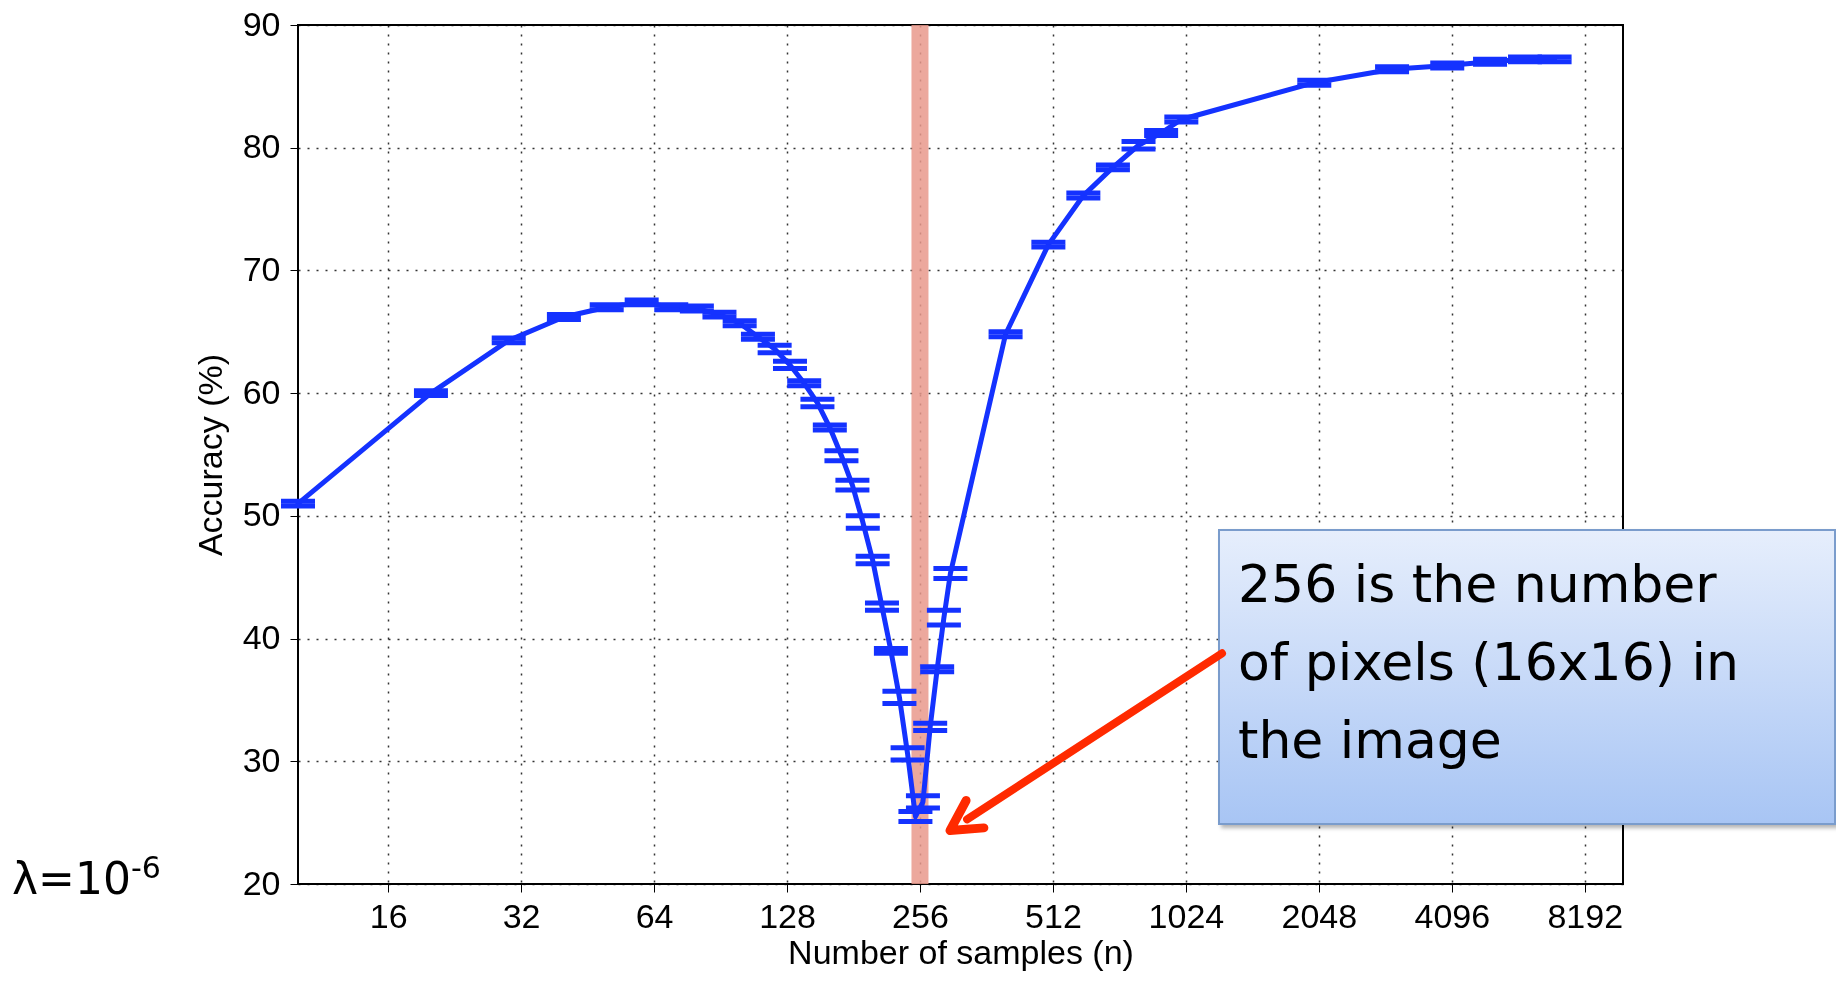 This screenshot has width=1836, height=997. What do you see at coordinates (261, 146) in the screenshot?
I see `y-tick-label: 80` at bounding box center [261, 146].